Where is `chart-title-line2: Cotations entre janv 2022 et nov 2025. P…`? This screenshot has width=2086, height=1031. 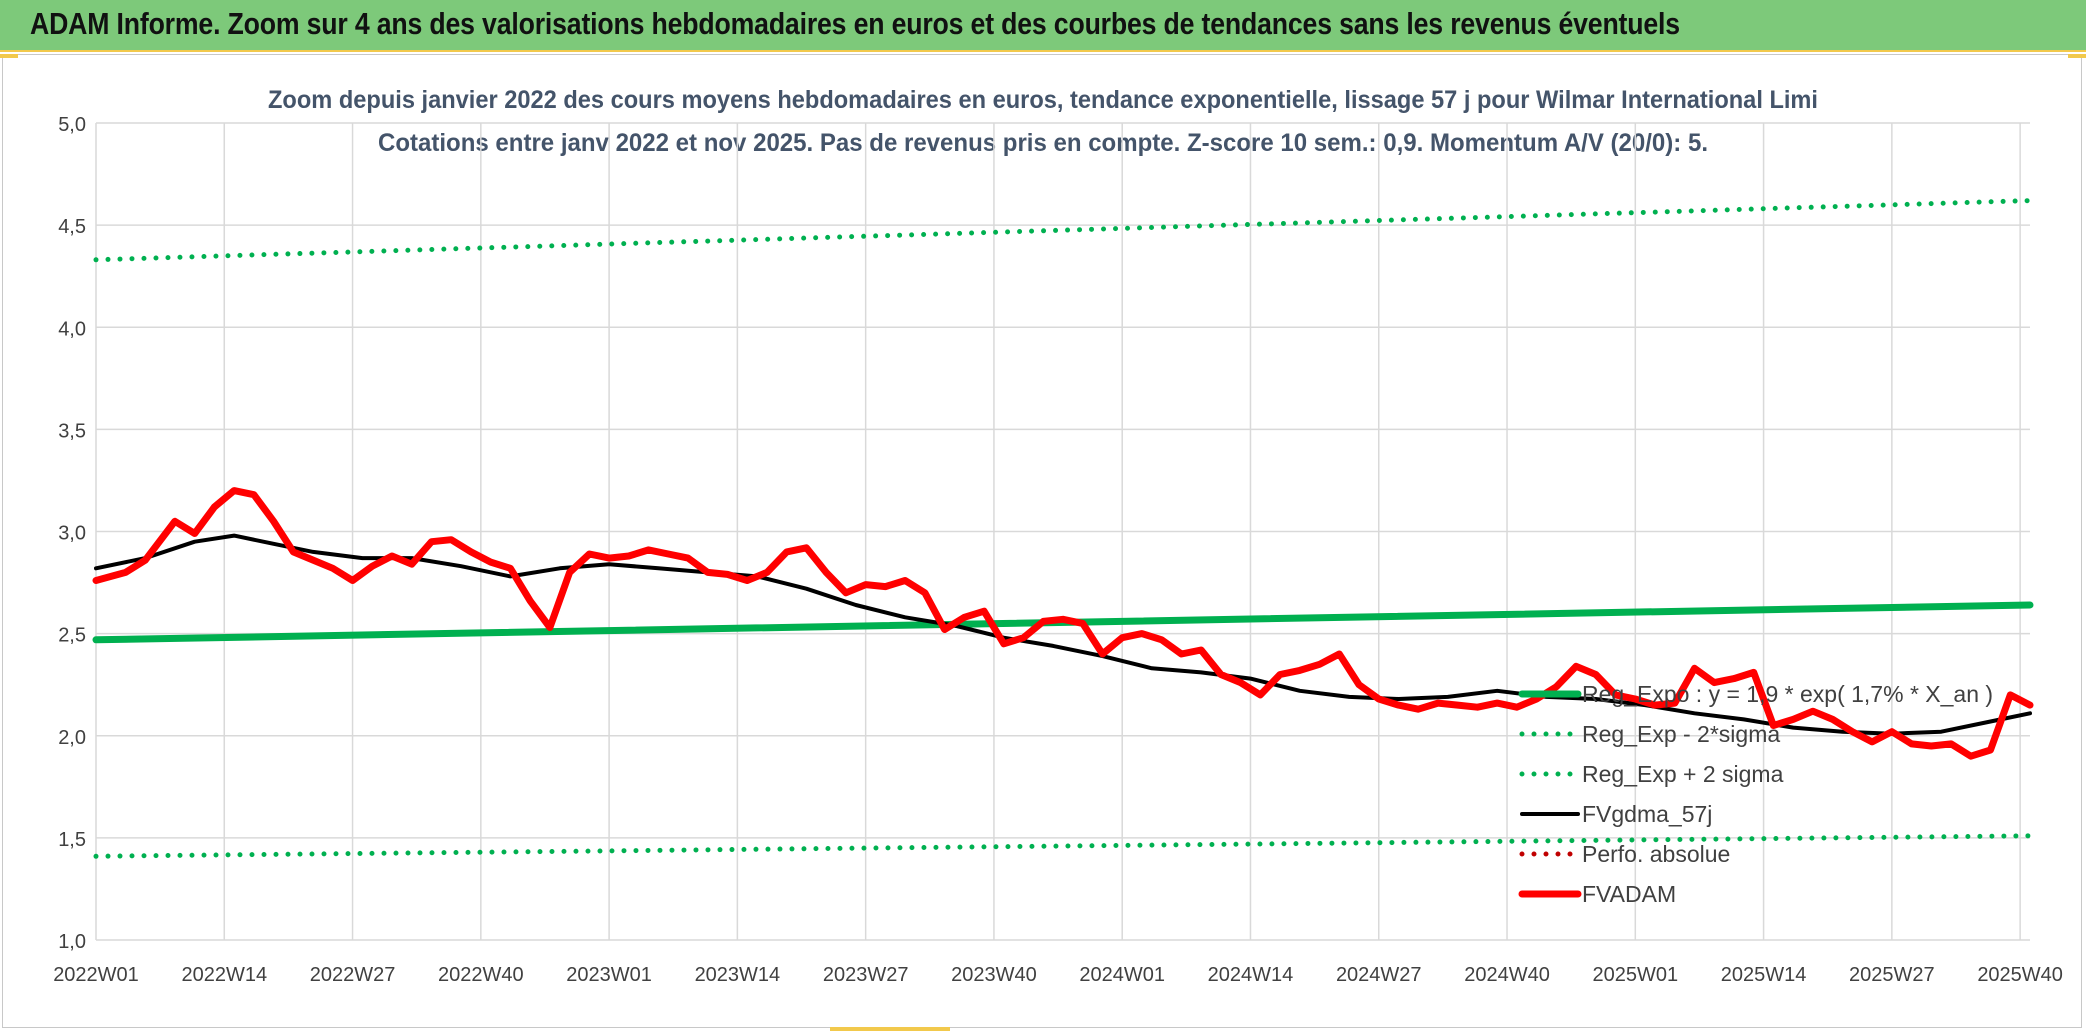
chart-title-line2: Cotations entre janv 2022 et nov 2025. P… is located at coordinates (1043, 143).